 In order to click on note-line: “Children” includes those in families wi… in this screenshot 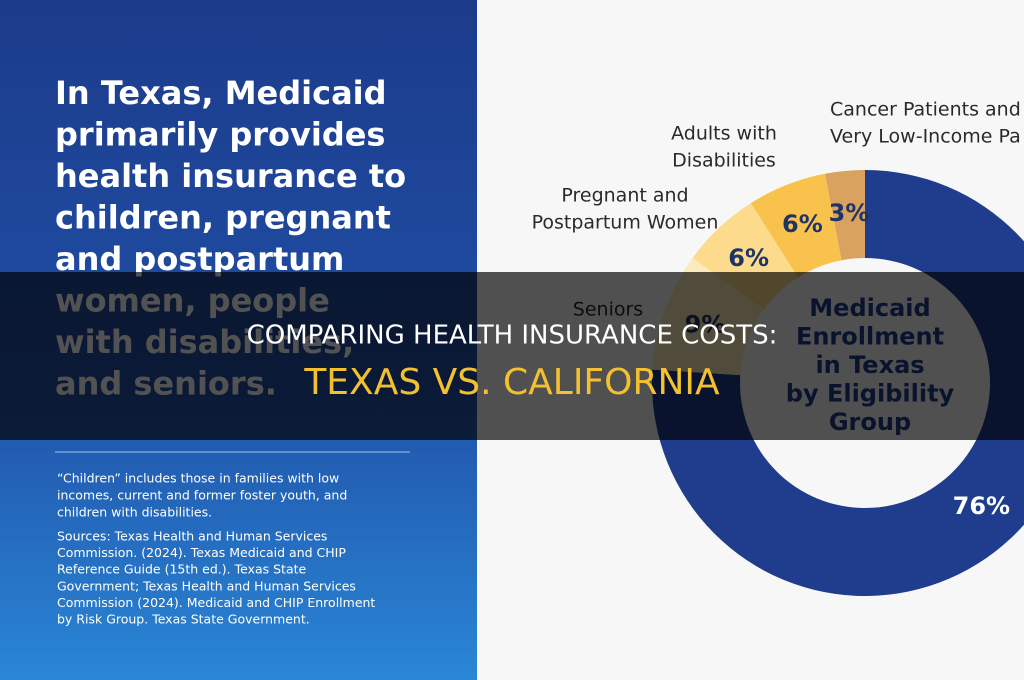, I will do `click(198, 478)`.